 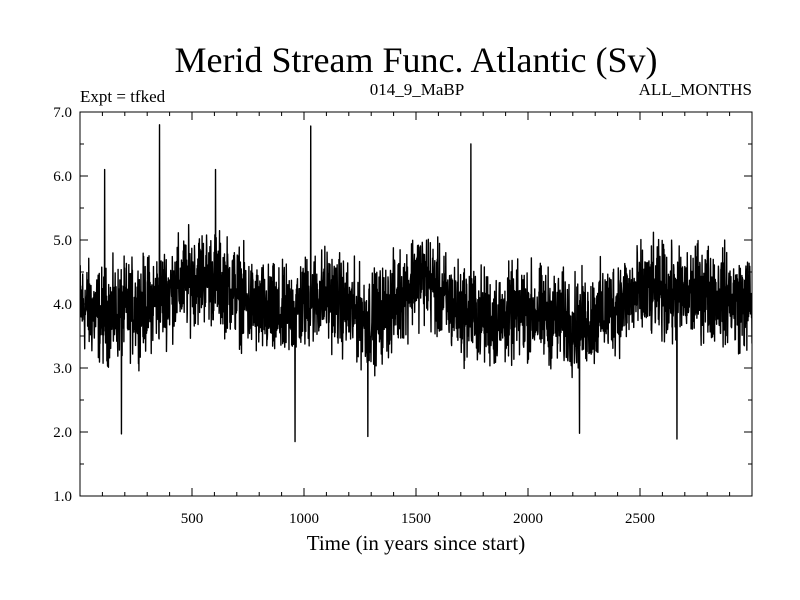 I want to click on y-tick-label: 4.0, so click(x=62, y=305).